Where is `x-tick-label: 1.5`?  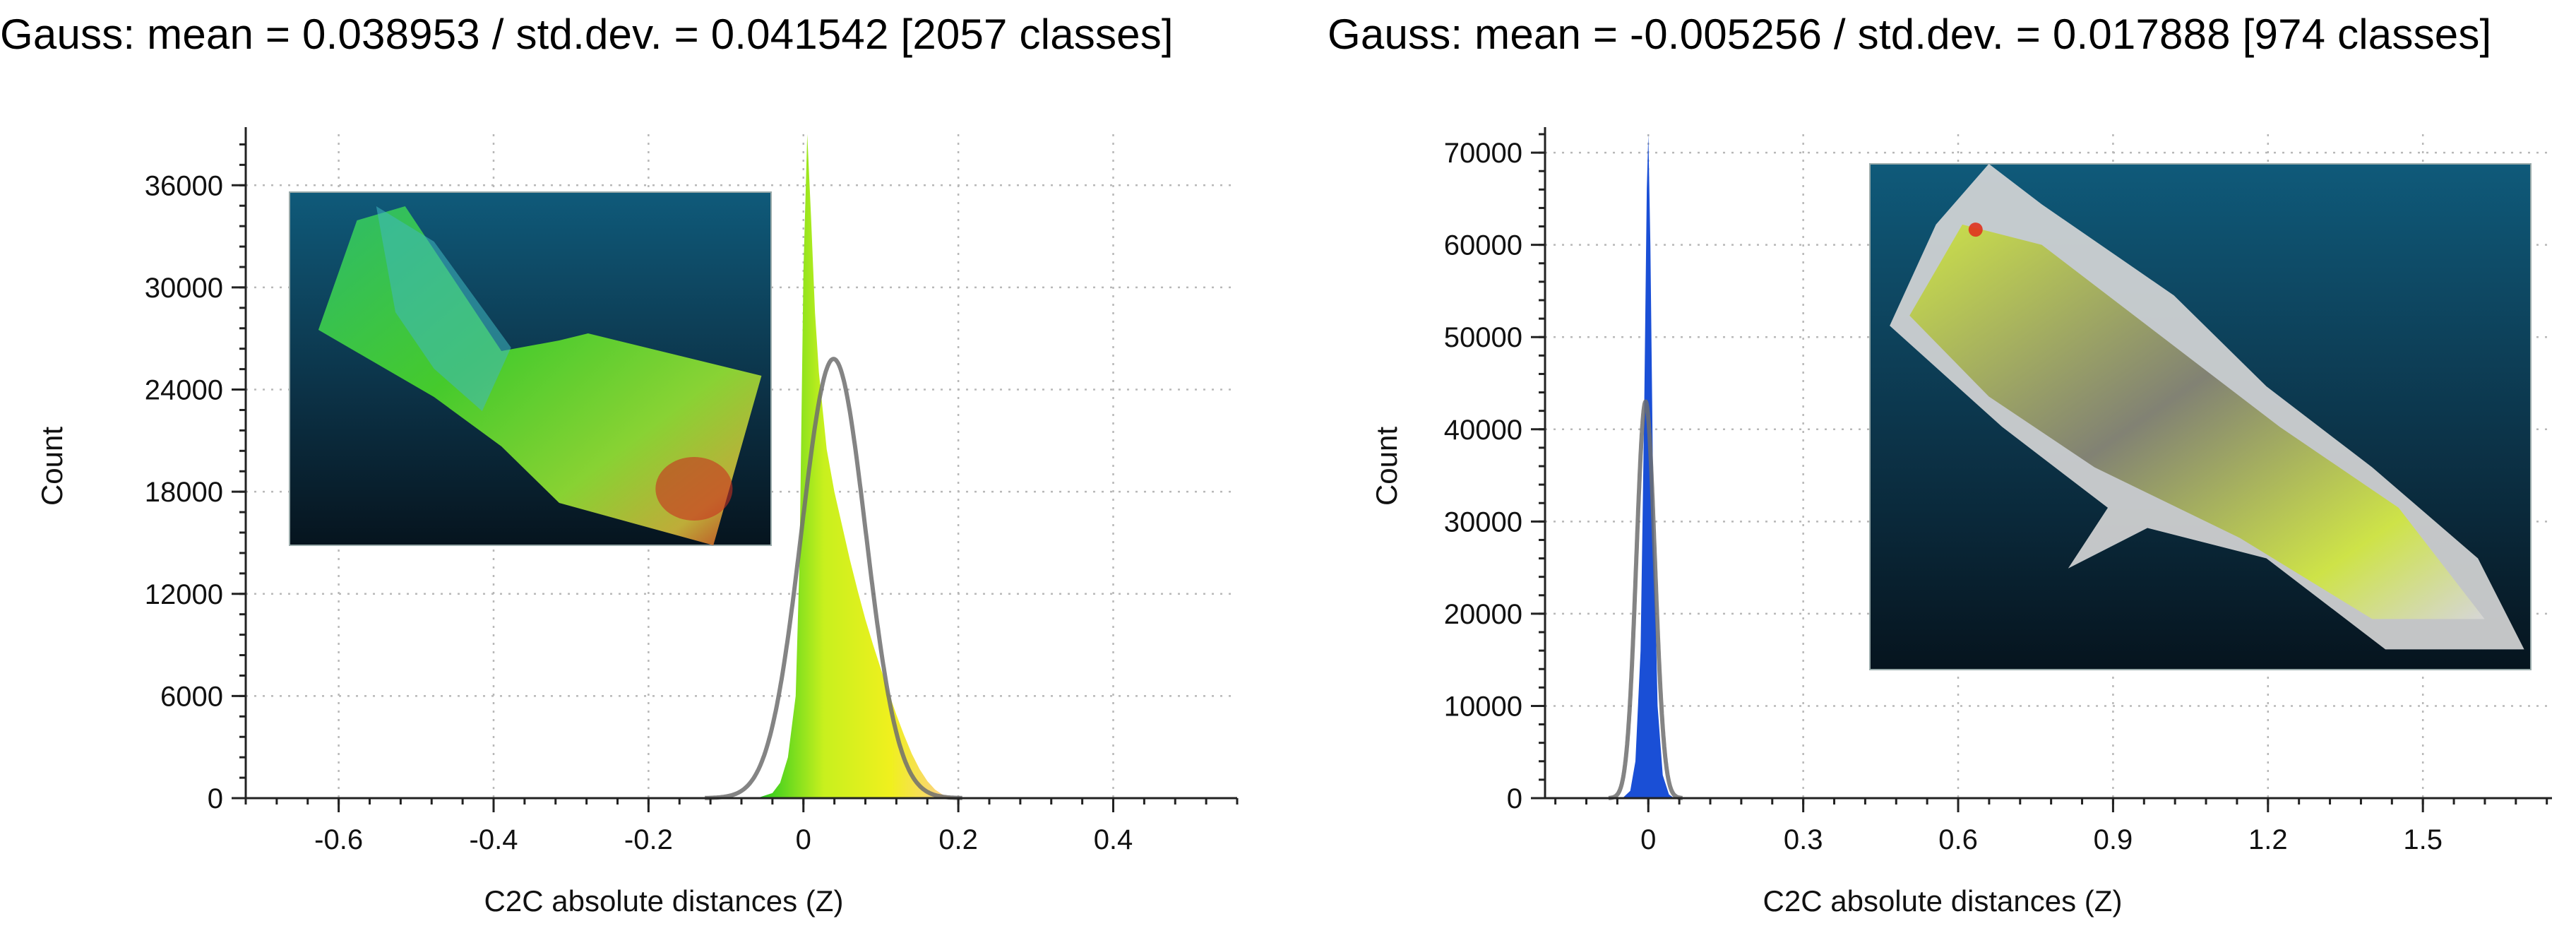 x-tick-label: 1.5 is located at coordinates (2423, 839).